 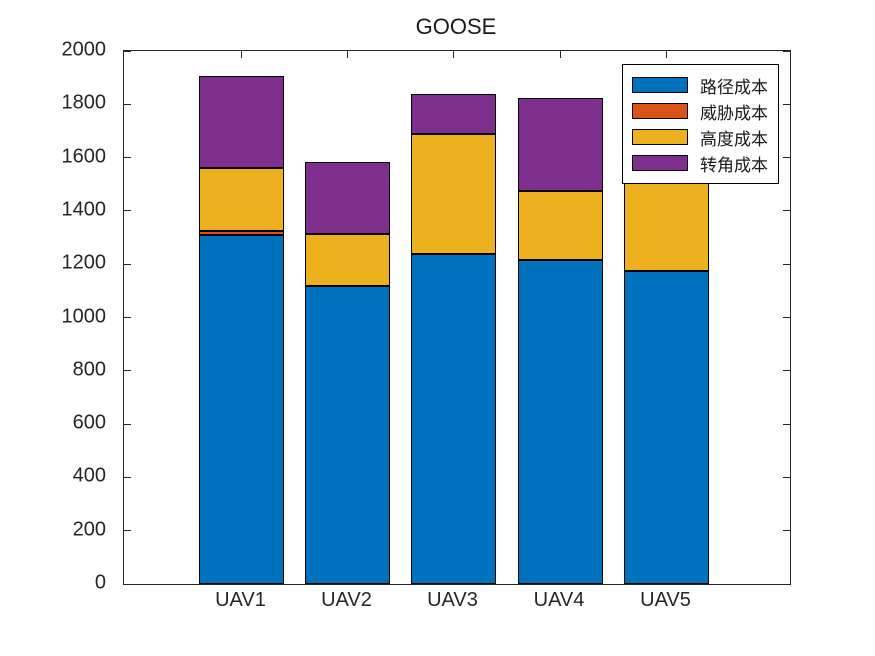 What do you see at coordinates (734, 87) in the screenshot?
I see `legend-label: 路径成本` at bounding box center [734, 87].